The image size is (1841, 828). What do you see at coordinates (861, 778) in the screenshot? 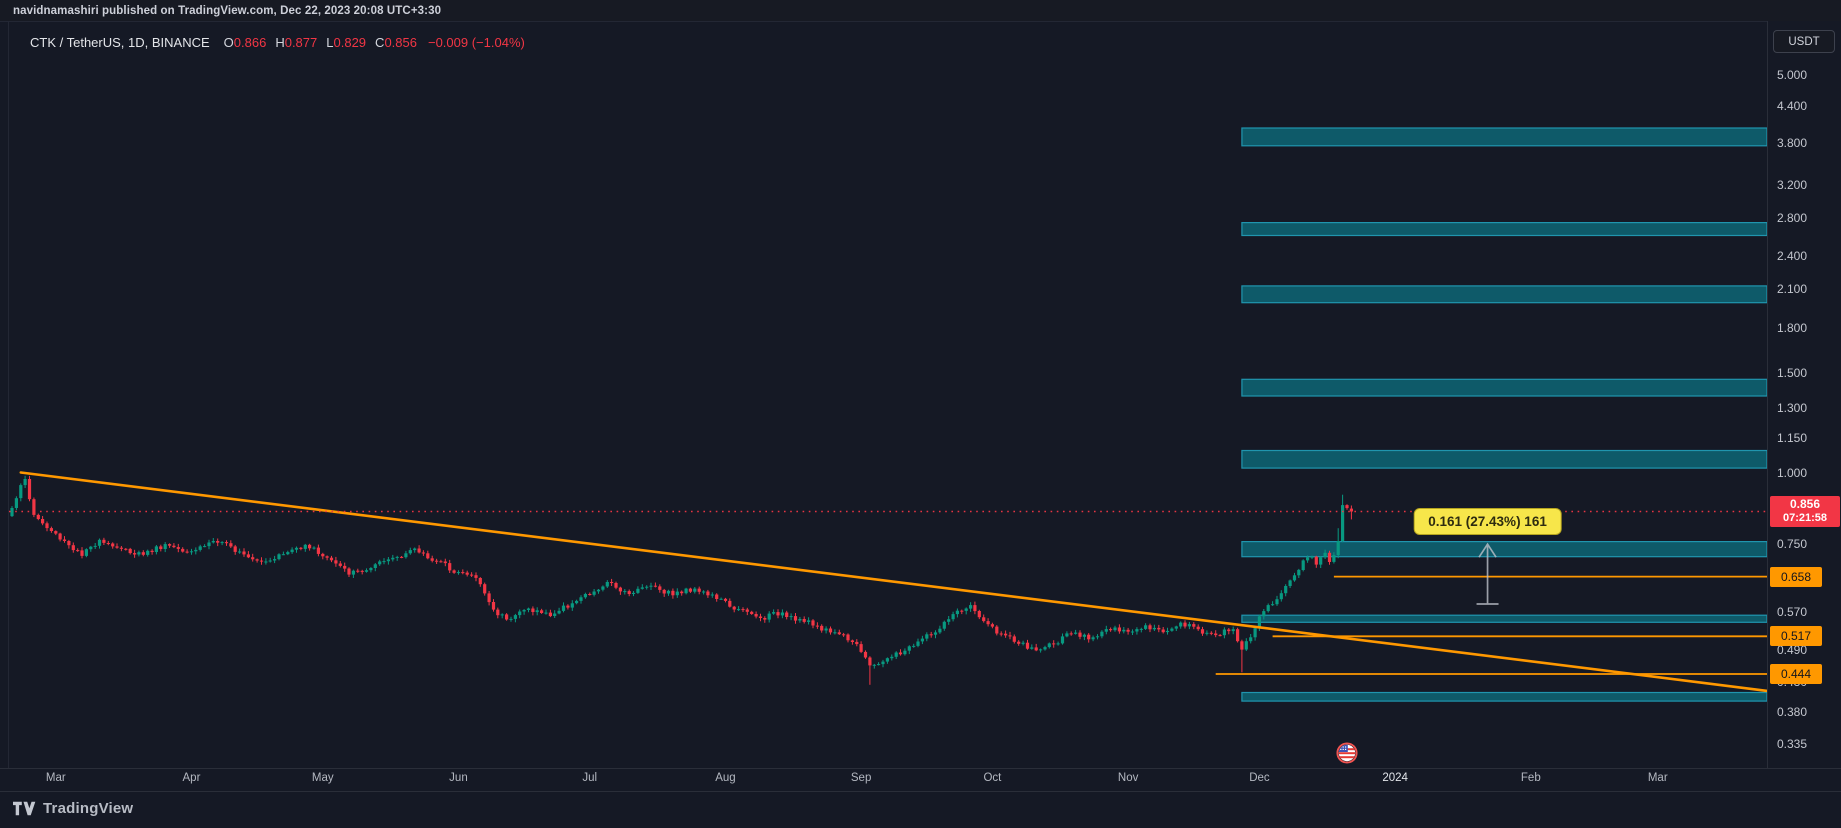
I see `time-label-month: Sep` at bounding box center [861, 778].